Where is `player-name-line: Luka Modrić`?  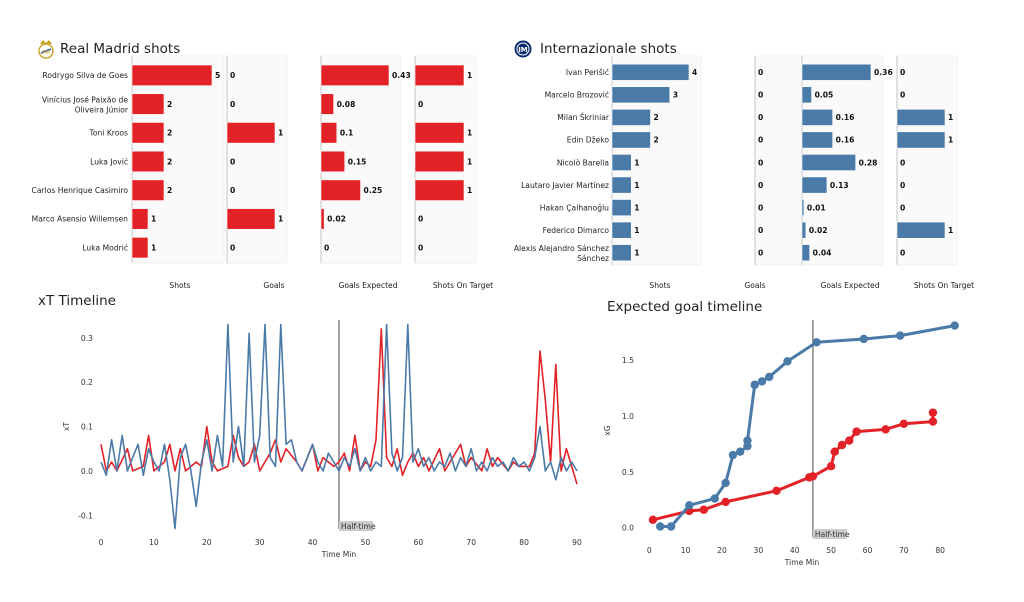 player-name-line: Luka Modrić is located at coordinates (105, 247).